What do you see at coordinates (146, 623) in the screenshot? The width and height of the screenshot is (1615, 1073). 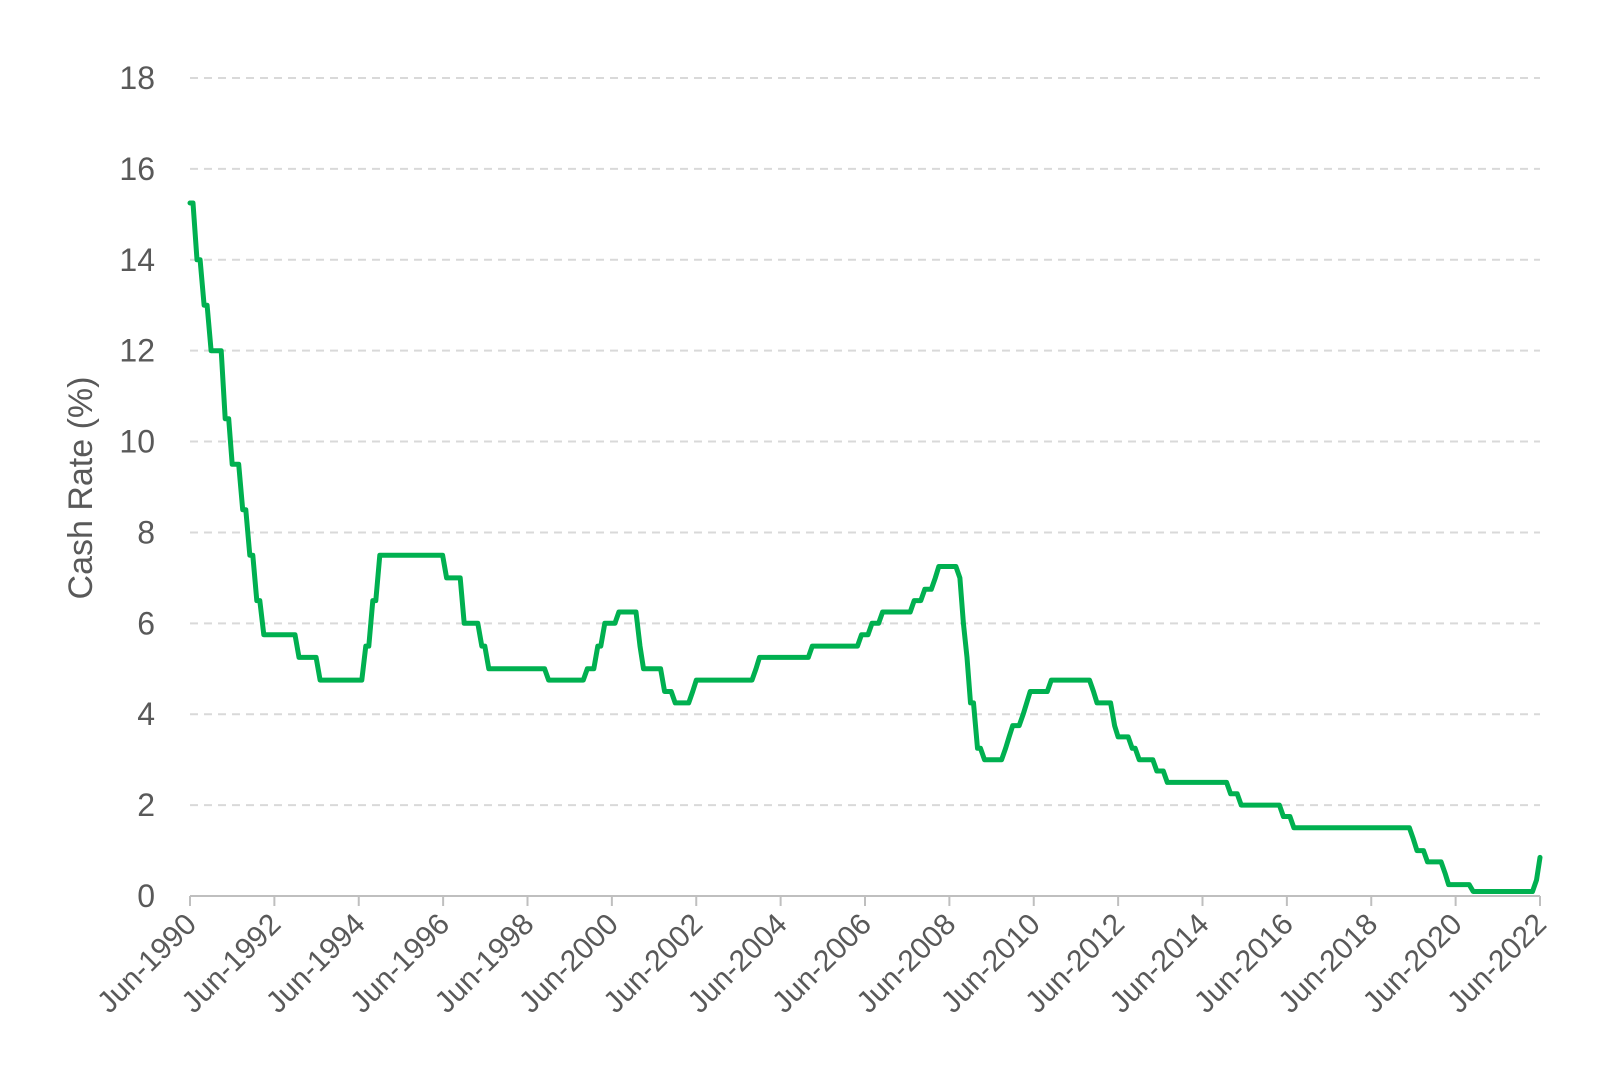 I see `y-tick-label: 6` at bounding box center [146, 623].